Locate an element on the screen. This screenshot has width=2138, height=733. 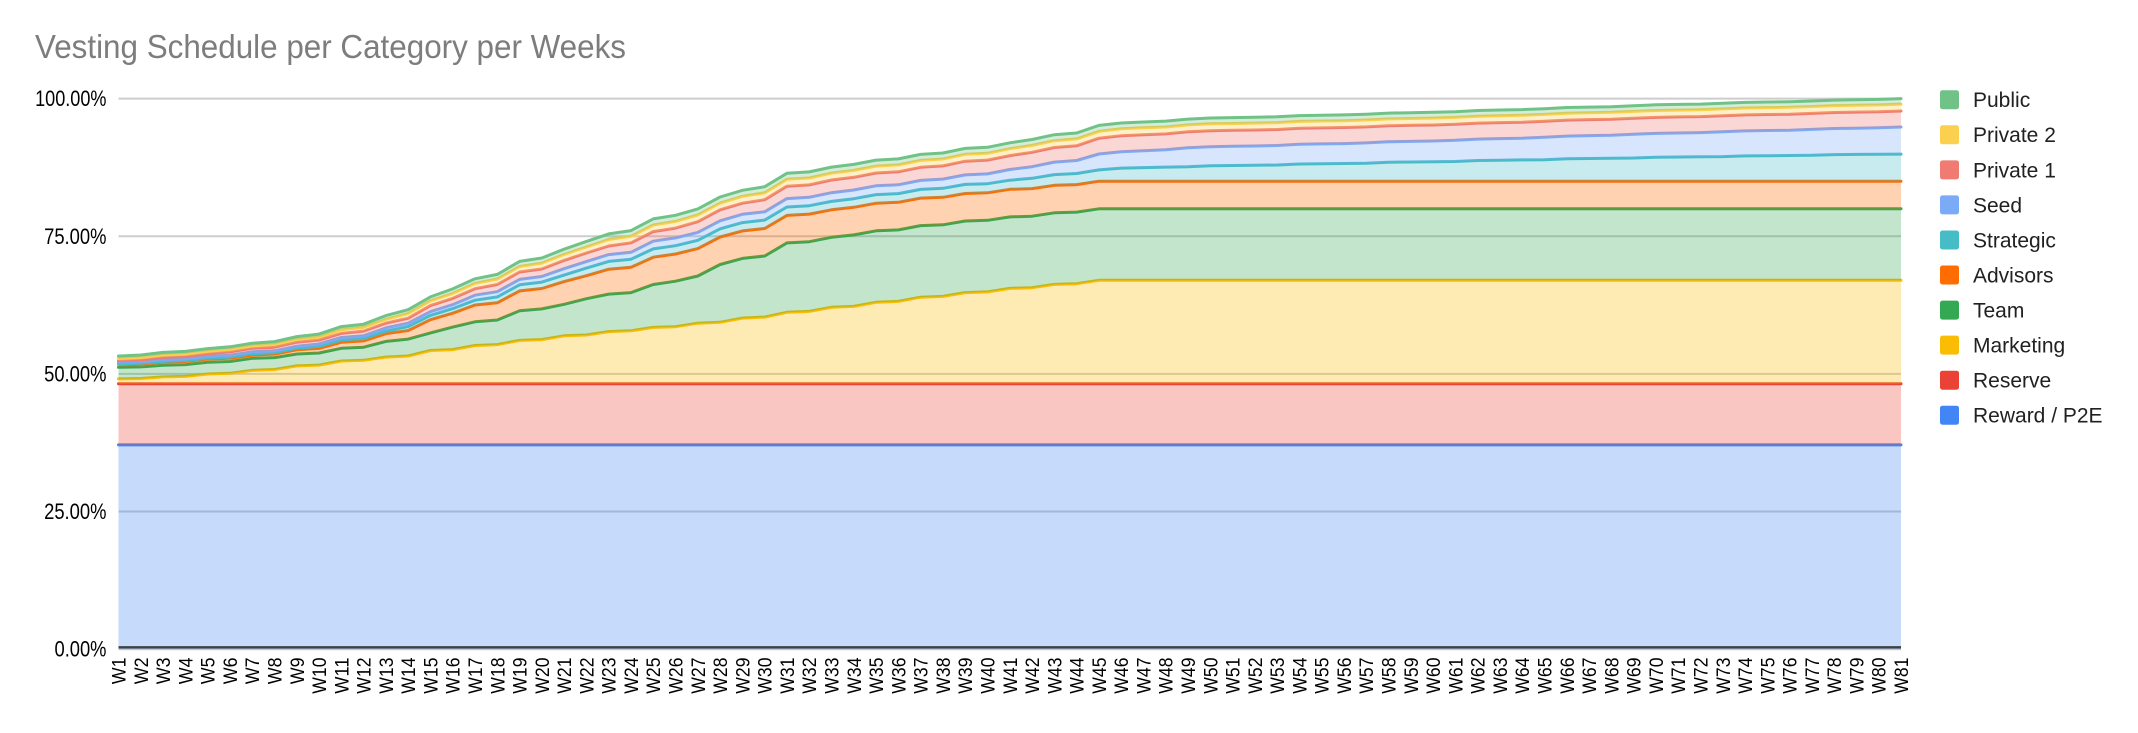
svg-text: W16 is located at coordinates (454, 676).